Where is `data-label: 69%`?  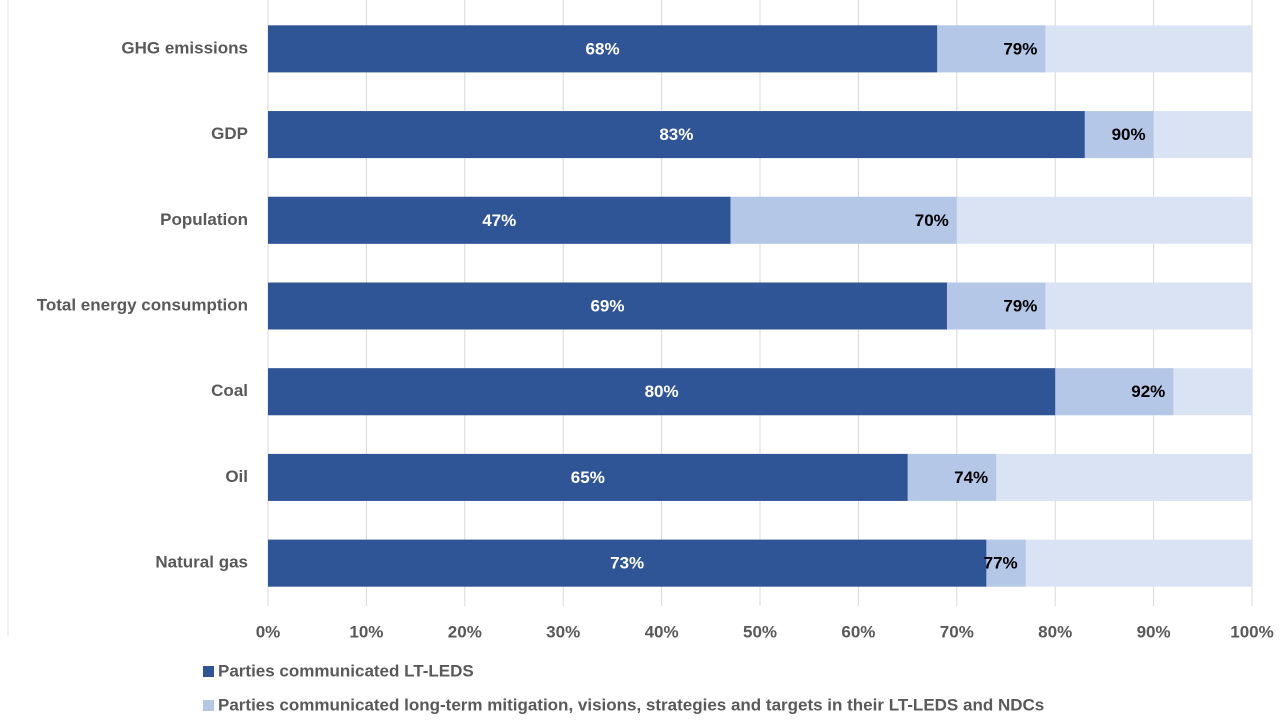
data-label: 69% is located at coordinates (607, 305).